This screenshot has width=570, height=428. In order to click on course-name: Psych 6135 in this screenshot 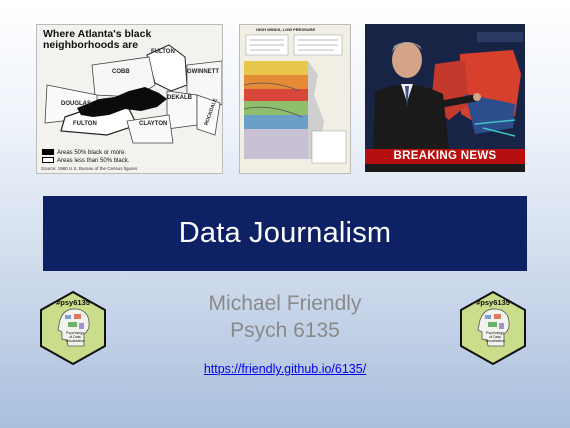, I will do `click(285, 330)`.